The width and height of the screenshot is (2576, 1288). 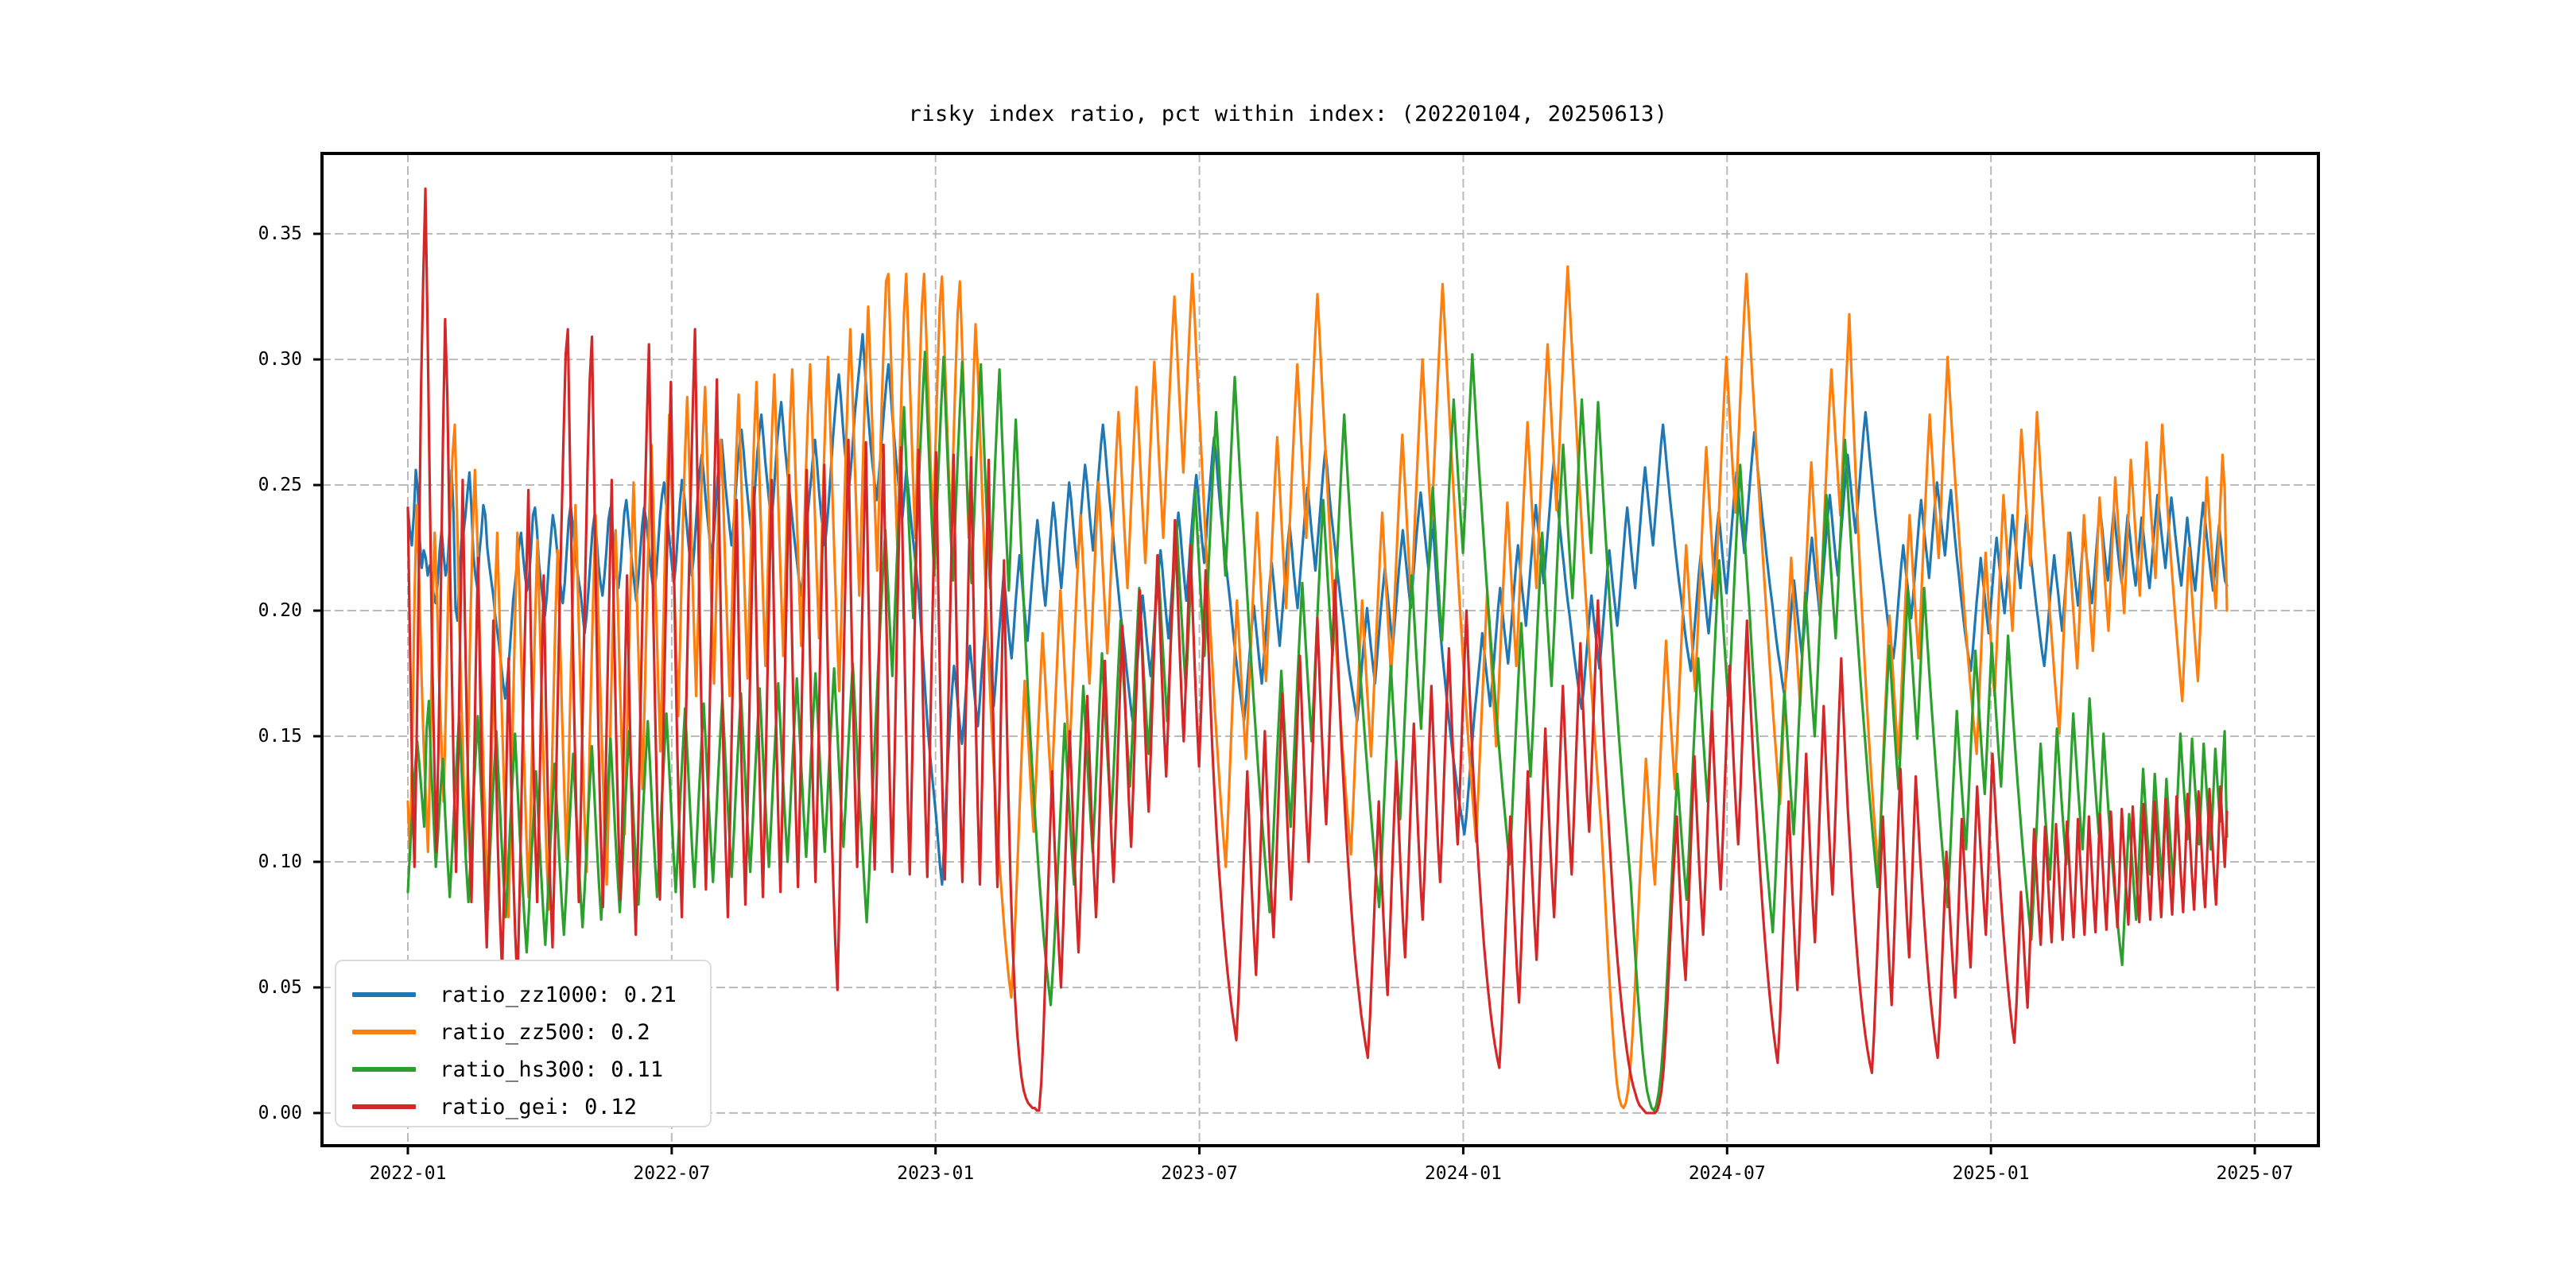 I want to click on x-tick-label: 2025-01, so click(x=1991, y=1173).